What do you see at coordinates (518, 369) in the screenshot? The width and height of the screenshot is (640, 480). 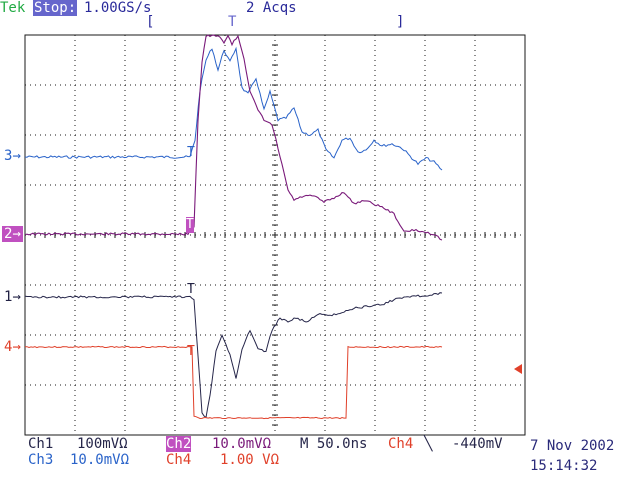 I see `trigger-level-arrow-icon` at bounding box center [518, 369].